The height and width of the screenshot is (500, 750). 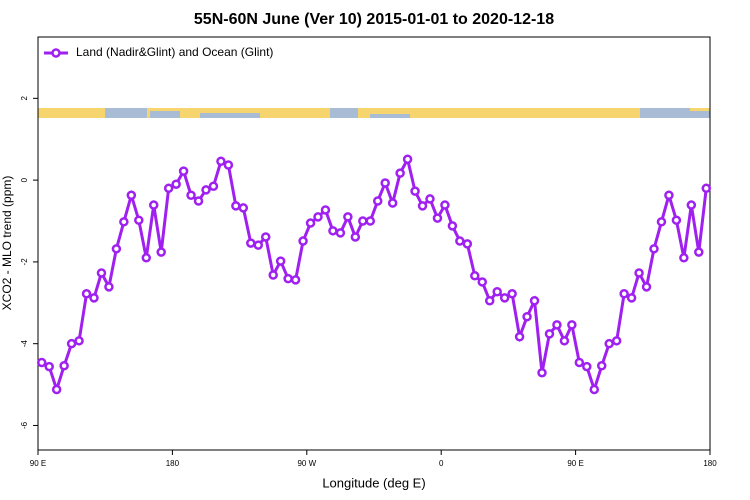 I want to click on y-axis-label: XCO2 - MLO trend (ppm), so click(x=7, y=243).